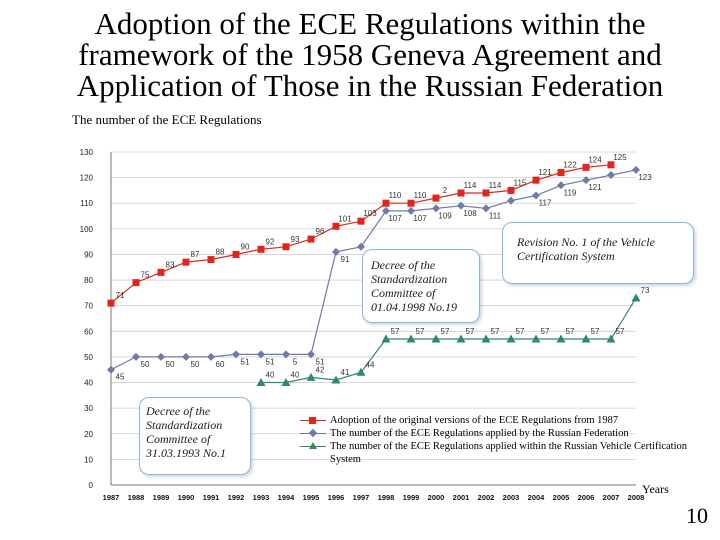 Image resolution: width=720 pixels, height=540 pixels. I want to click on x-tick-label: 2005, so click(561, 497).